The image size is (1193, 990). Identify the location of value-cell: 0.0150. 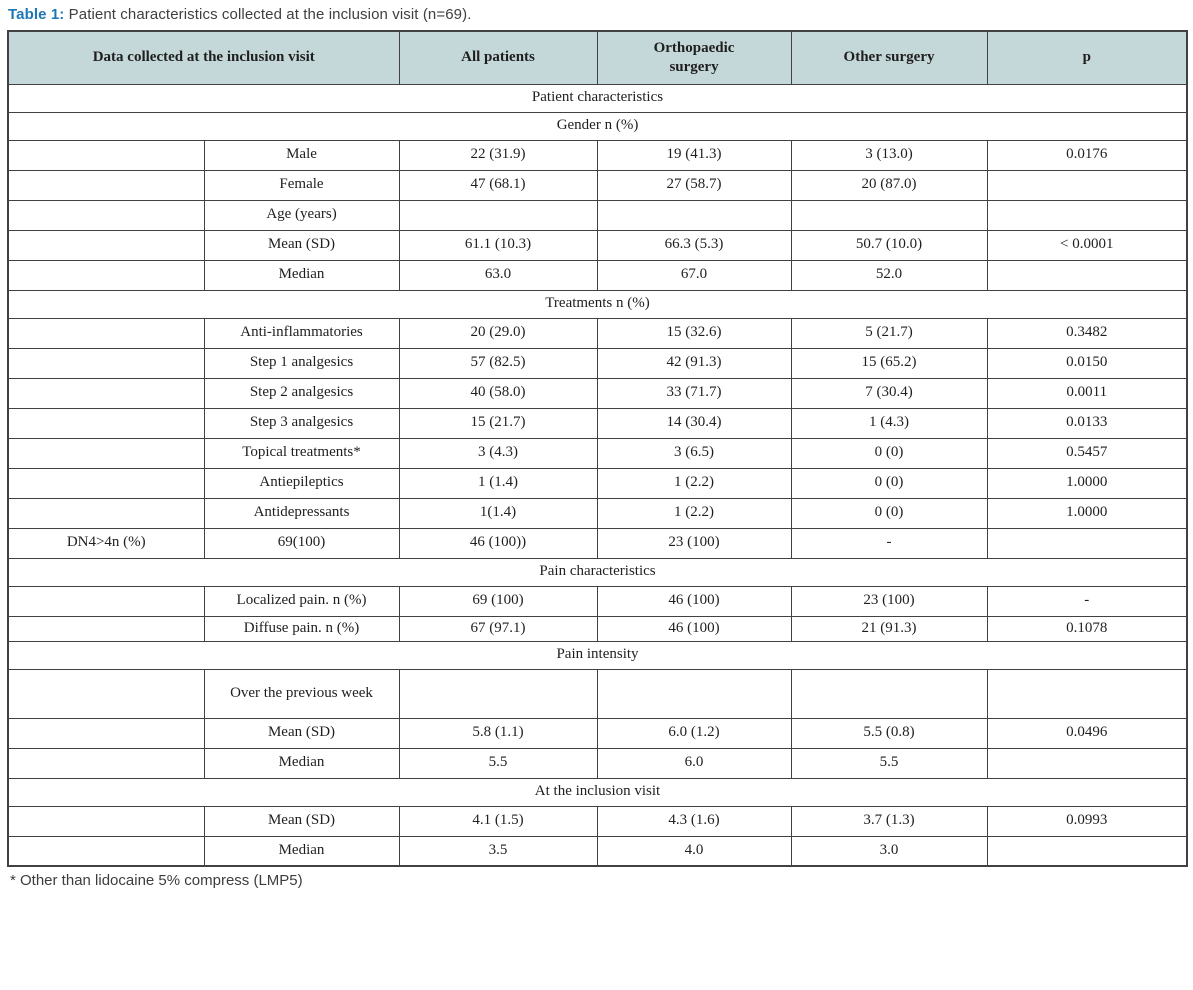
(1087, 363).